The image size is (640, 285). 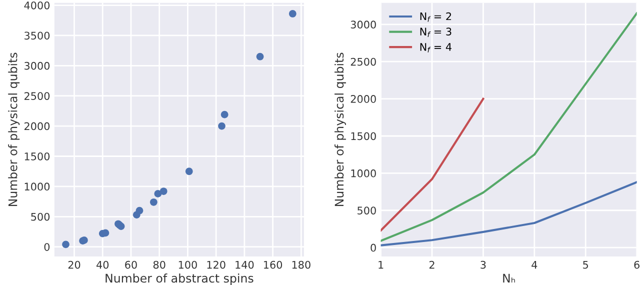 I want to click on x-tick-label: 120, so click(x=216, y=264).